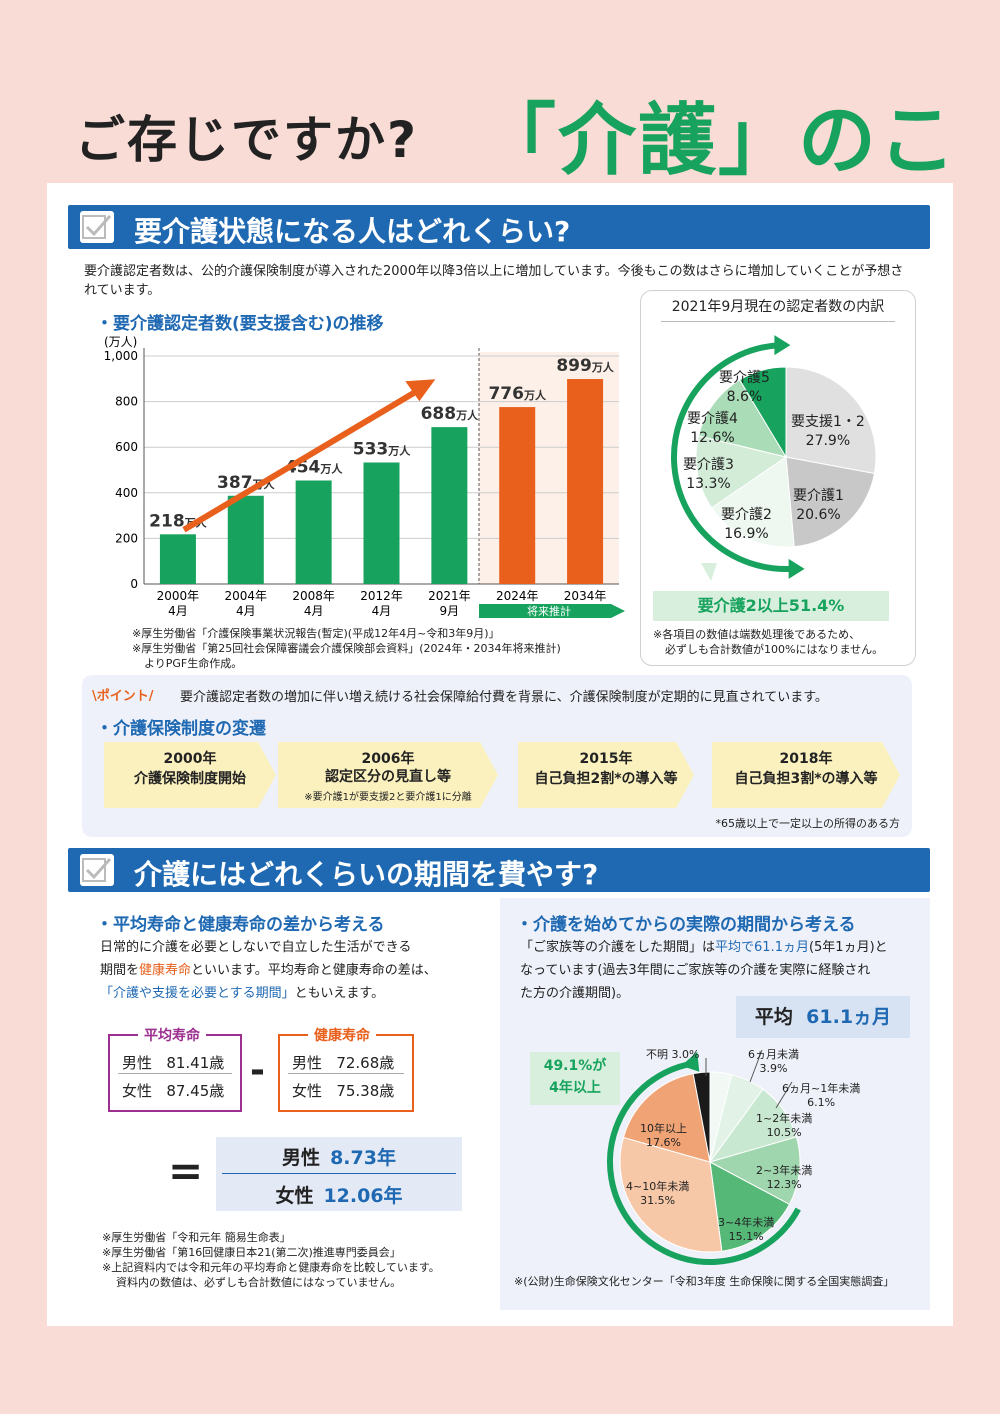 This screenshot has width=1000, height=1414. Describe the element at coordinates (382, 449) in the screenshot. I see `bar-value-label: 533万人` at that location.